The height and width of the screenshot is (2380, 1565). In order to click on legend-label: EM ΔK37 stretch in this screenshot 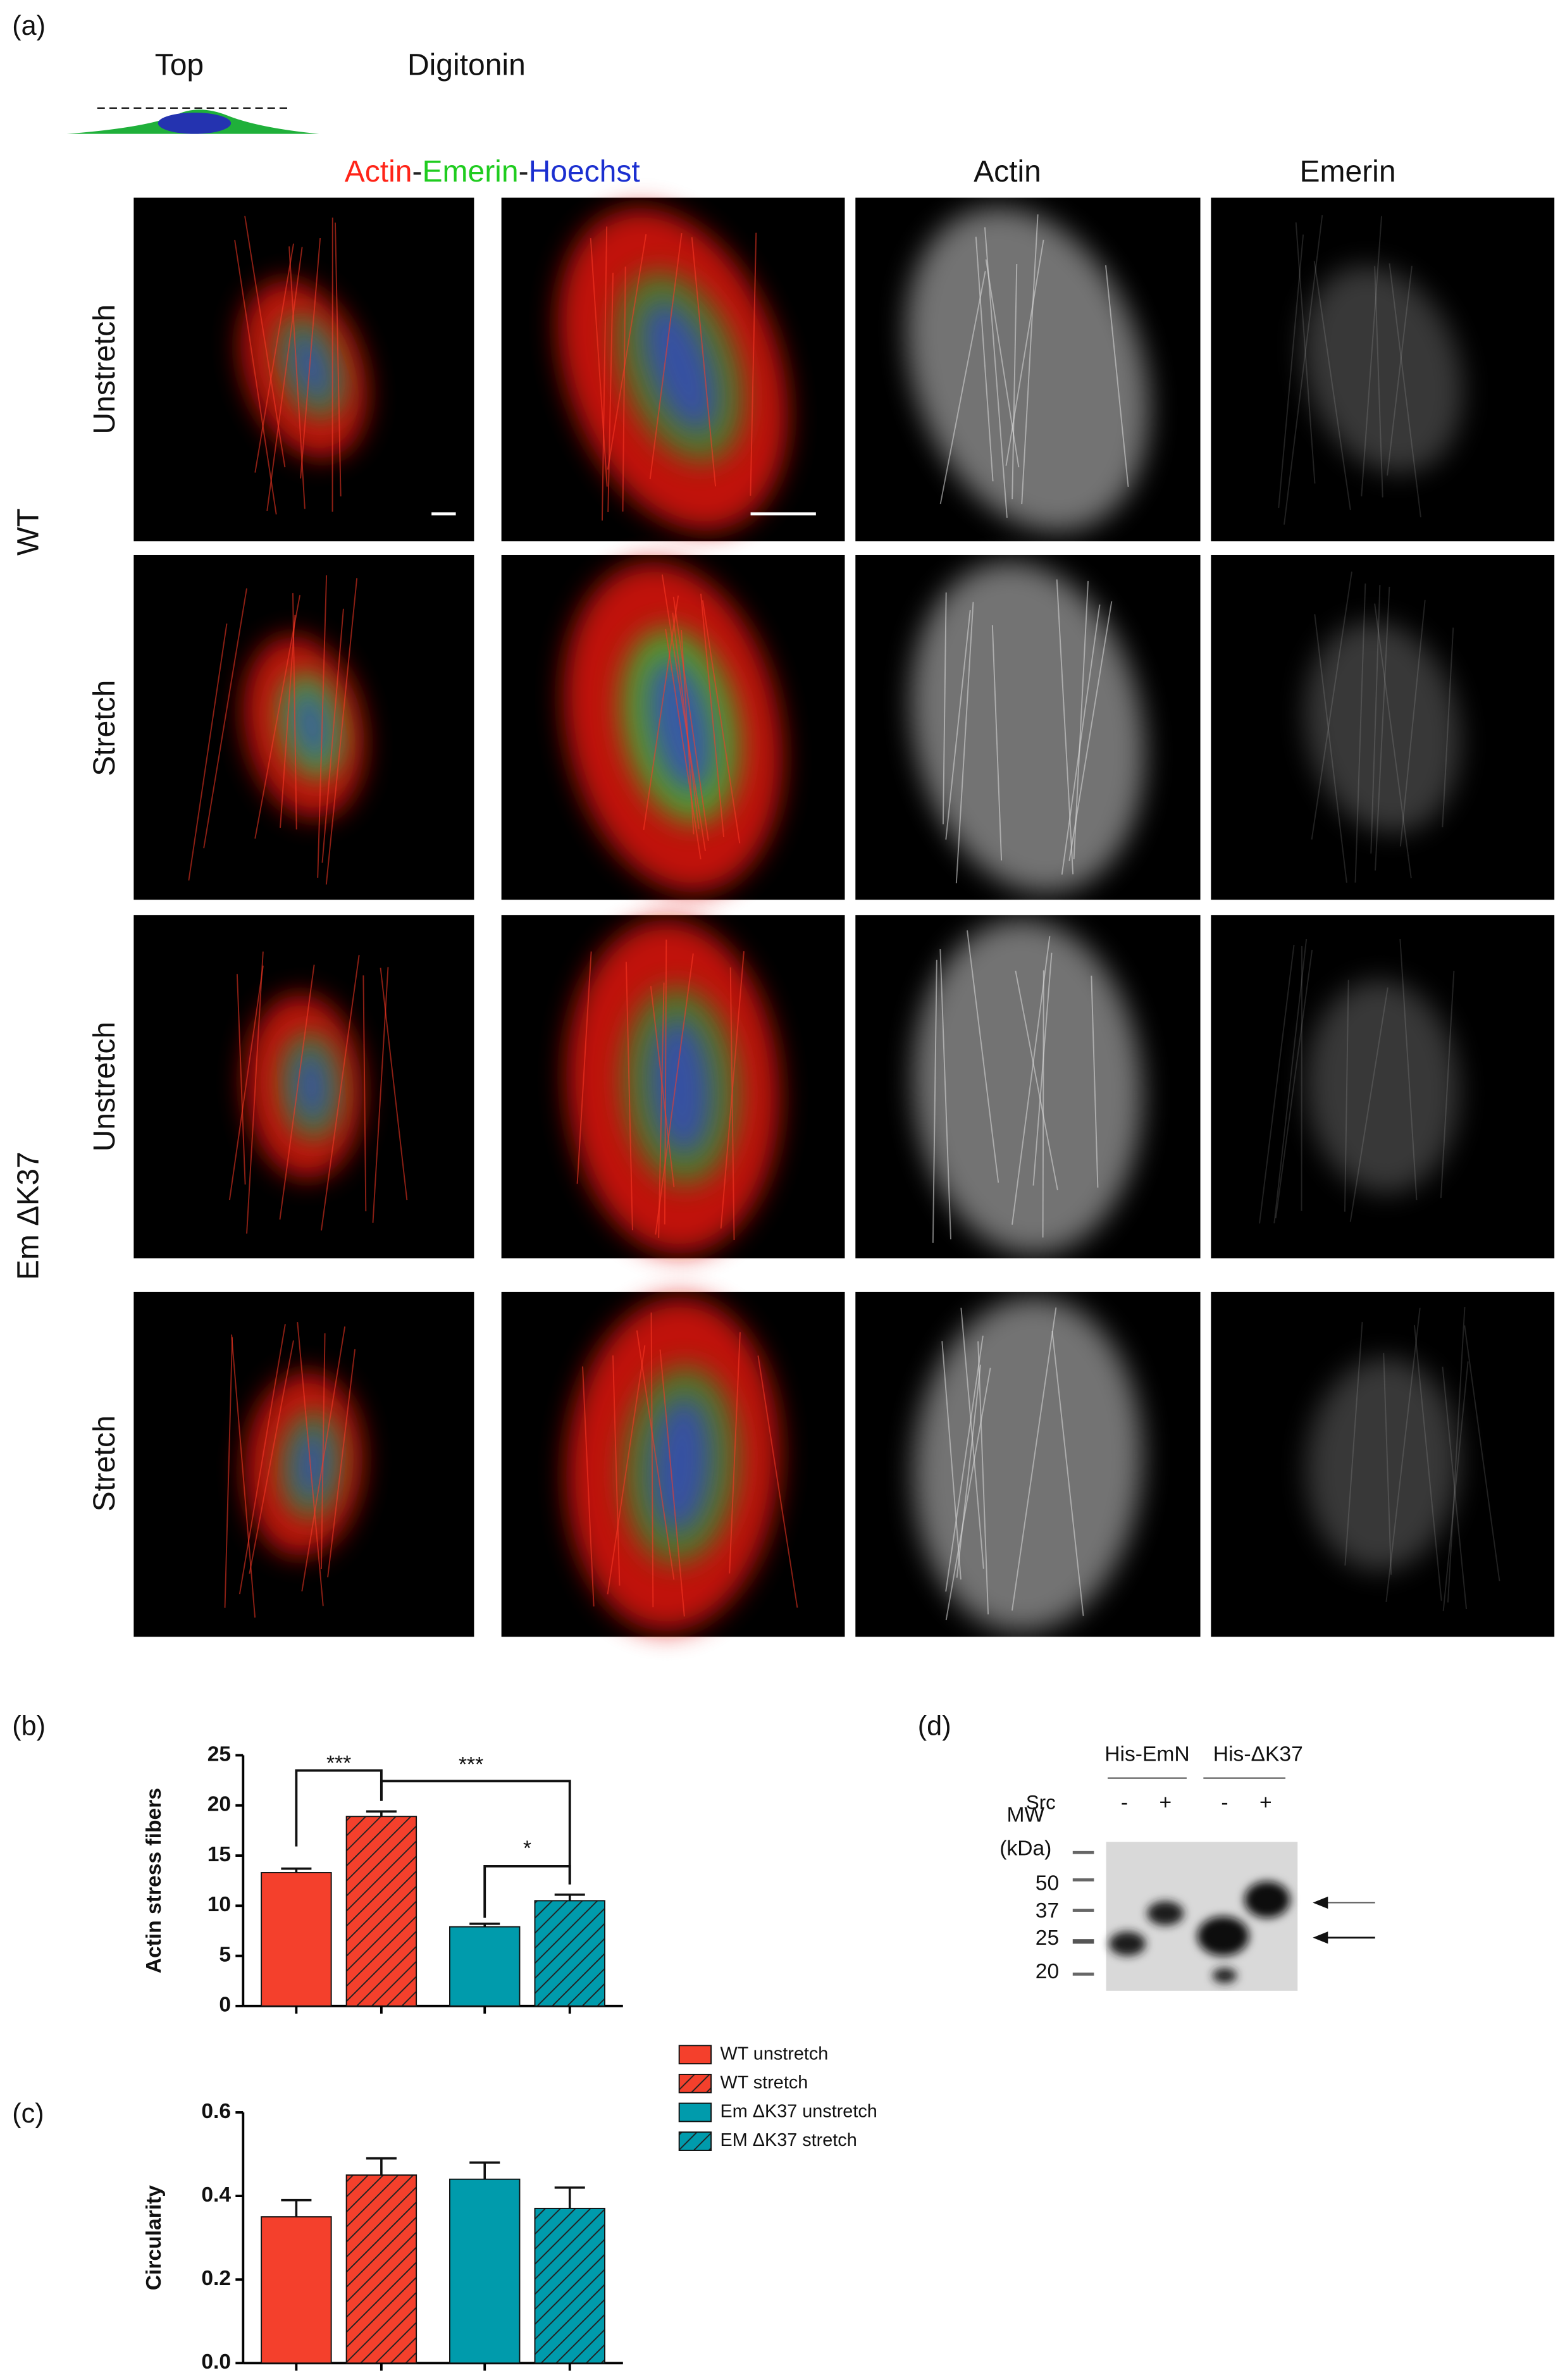, I will do `click(789, 2140)`.